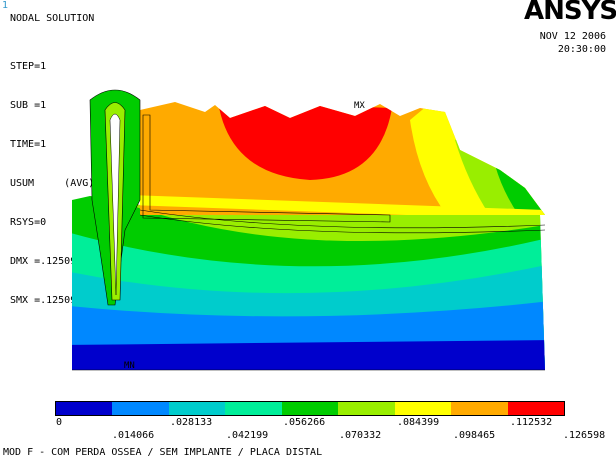 This screenshot has height=460, width=616. I want to click on date-text: NOV 12 2006, so click(572, 36).